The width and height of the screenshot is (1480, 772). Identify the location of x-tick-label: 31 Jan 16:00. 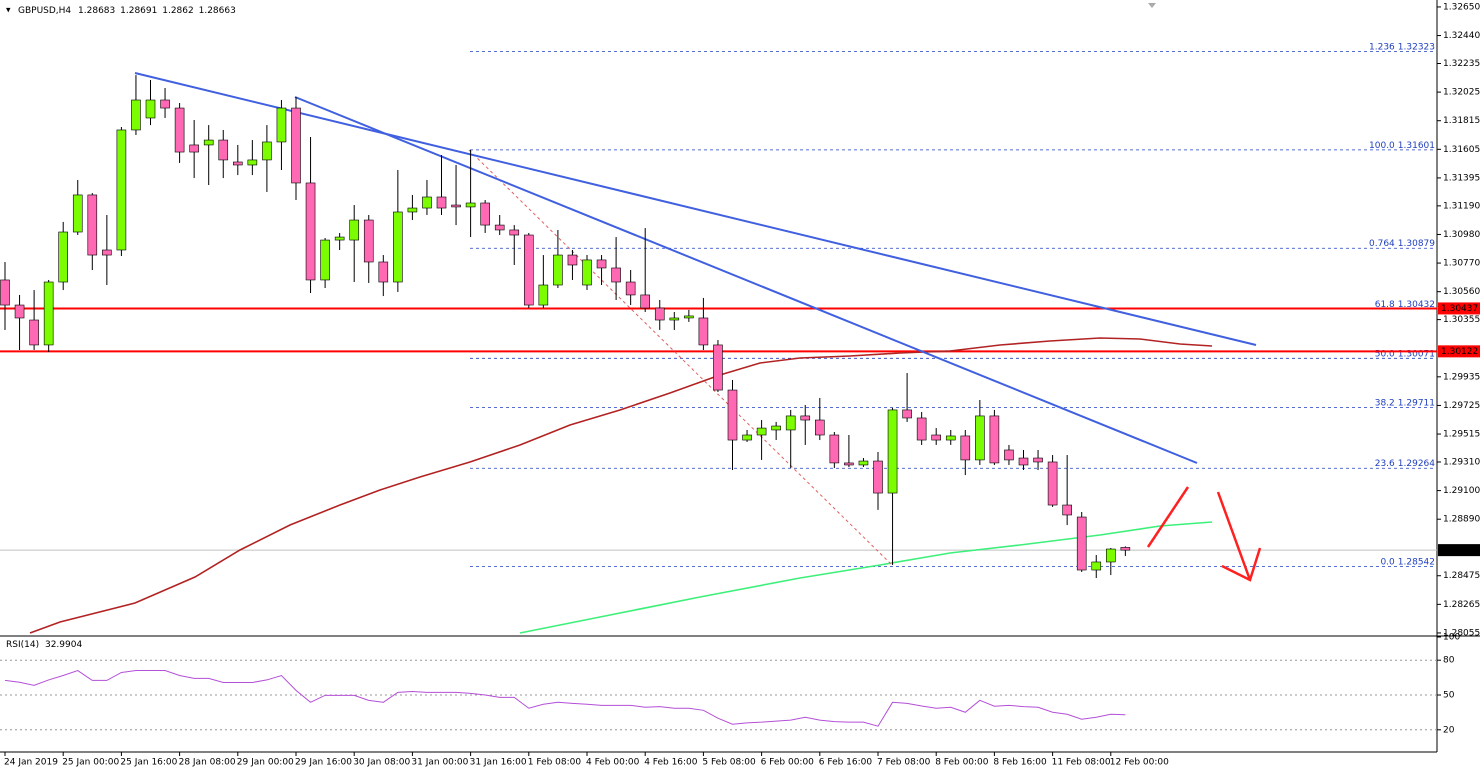
(498, 763).